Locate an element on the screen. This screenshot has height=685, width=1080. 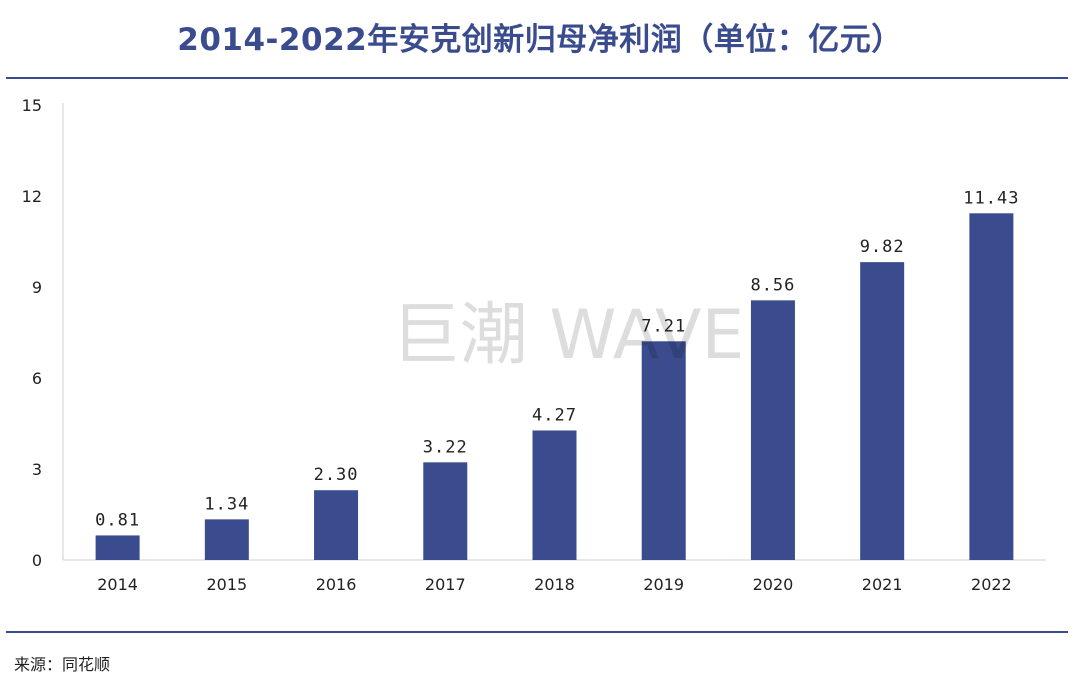
x-tick-label: 2018 is located at coordinates (554, 584).